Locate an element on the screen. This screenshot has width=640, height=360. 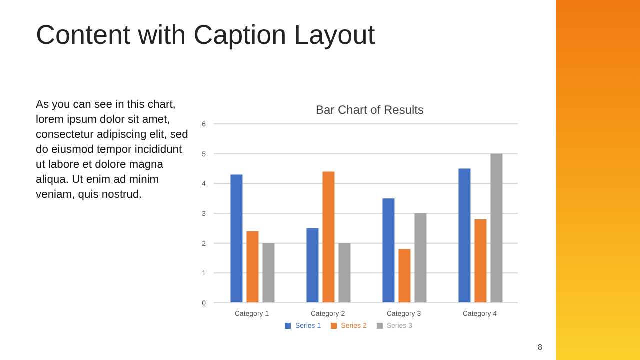
text: Content with Caption Layout is located at coordinates (206, 35).